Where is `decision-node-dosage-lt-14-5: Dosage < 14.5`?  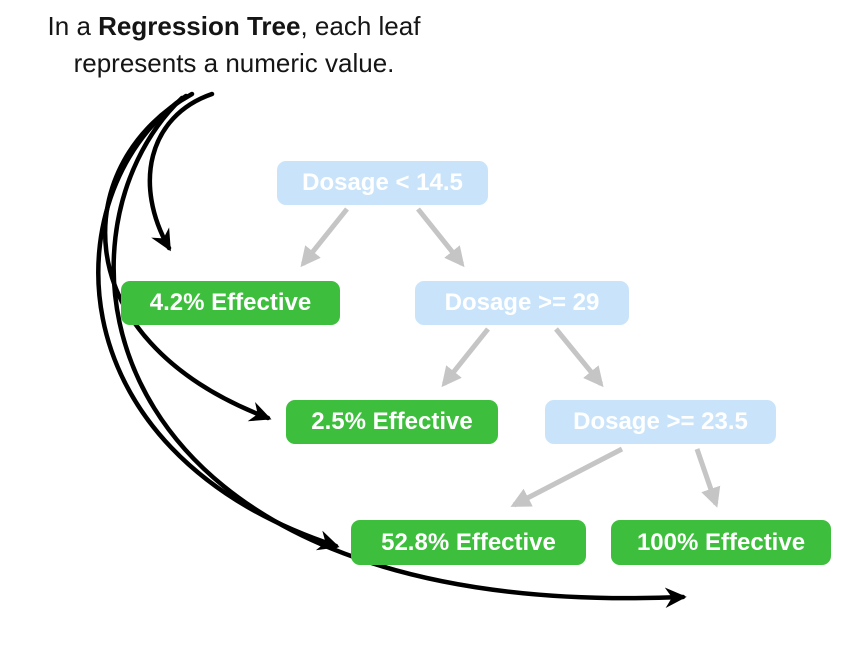 decision-node-dosage-lt-14-5: Dosage < 14.5 is located at coordinates (382, 183).